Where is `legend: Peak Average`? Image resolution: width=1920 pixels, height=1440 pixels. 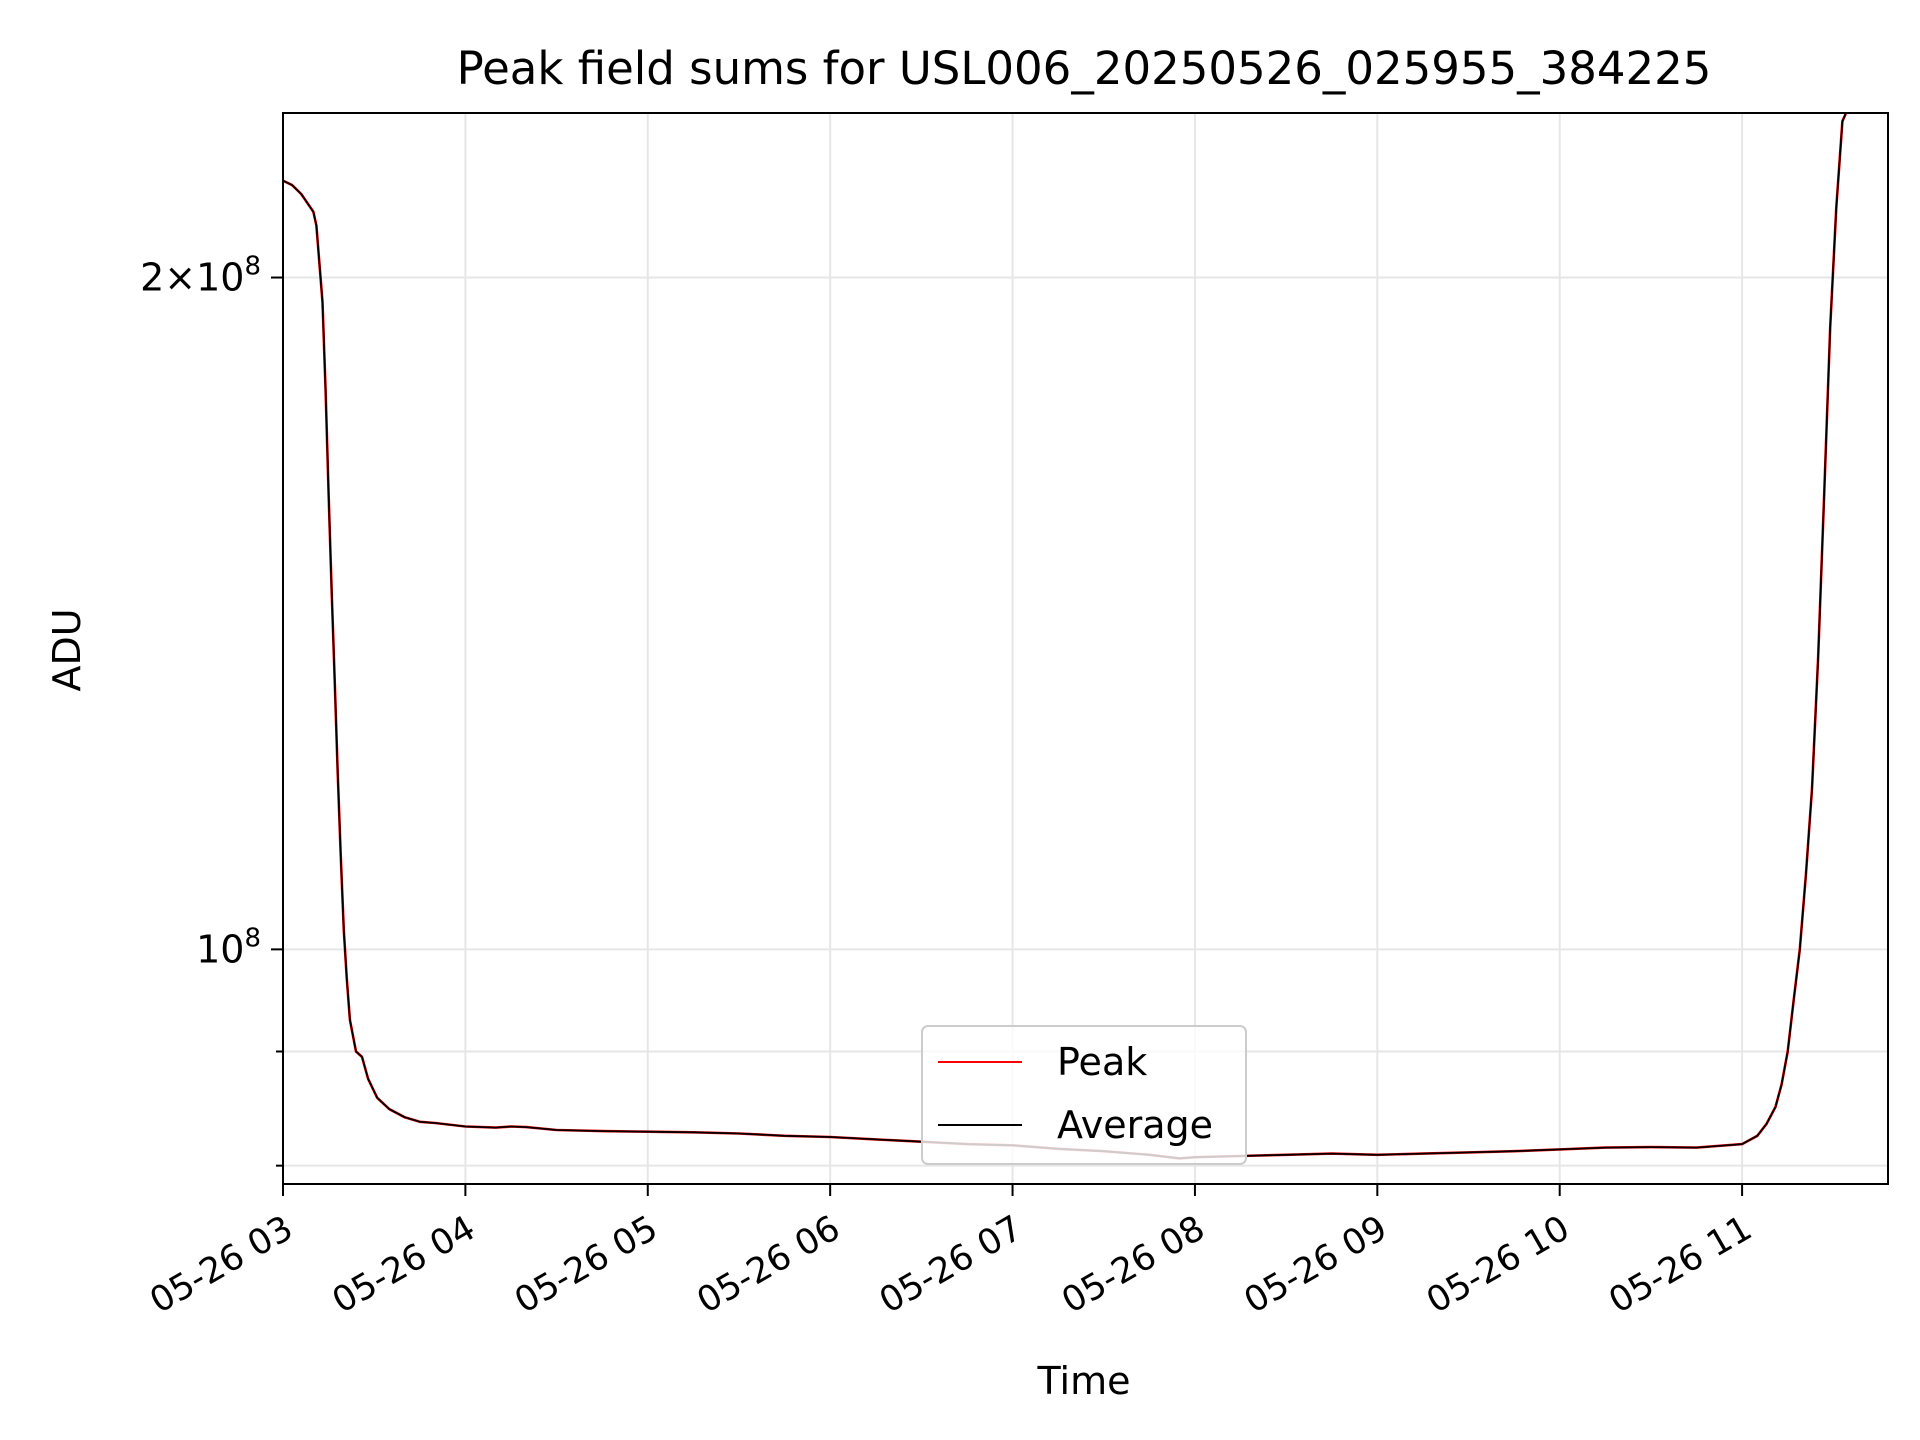
legend: Peak Average is located at coordinates (1084, 1095).